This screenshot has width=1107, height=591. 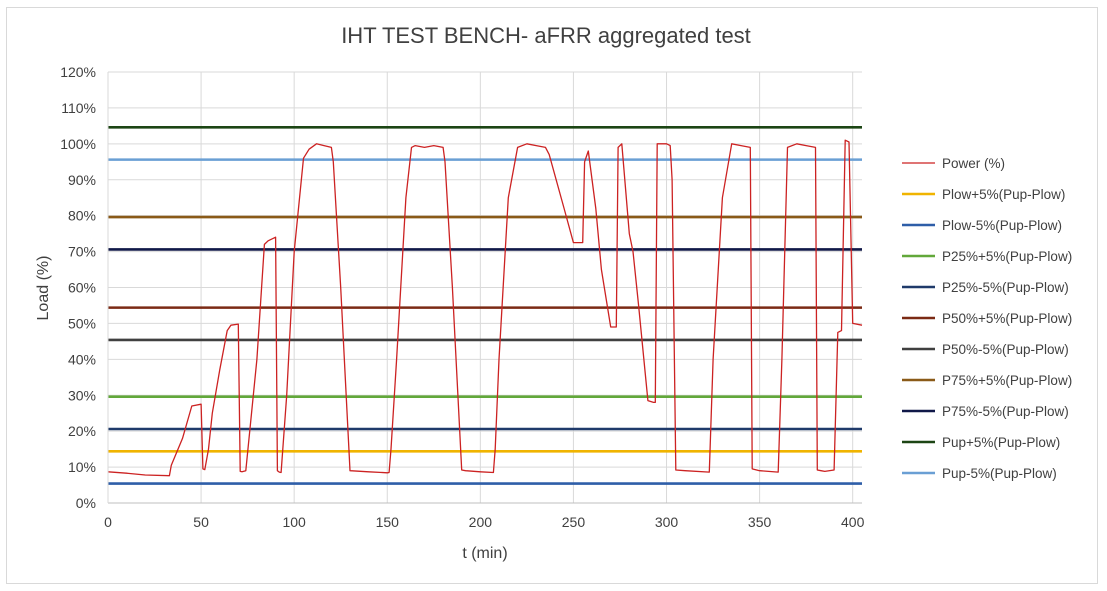 What do you see at coordinates (481, 522) in the screenshot?
I see `x-tick-label: 200` at bounding box center [481, 522].